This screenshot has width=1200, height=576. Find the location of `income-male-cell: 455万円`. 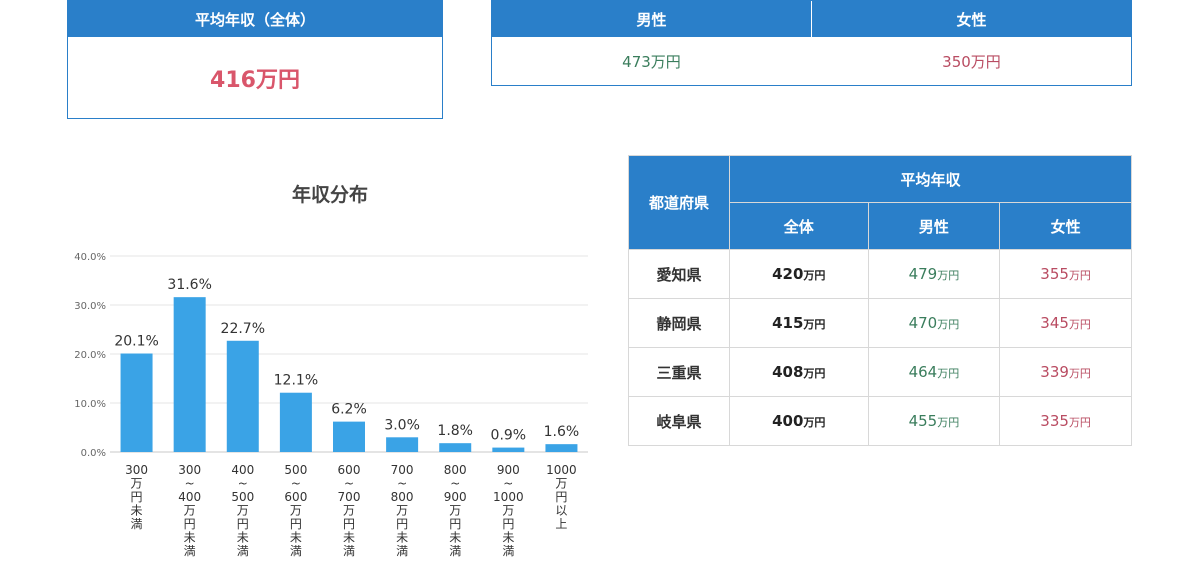

income-male-cell: 455万円 is located at coordinates (934, 421).